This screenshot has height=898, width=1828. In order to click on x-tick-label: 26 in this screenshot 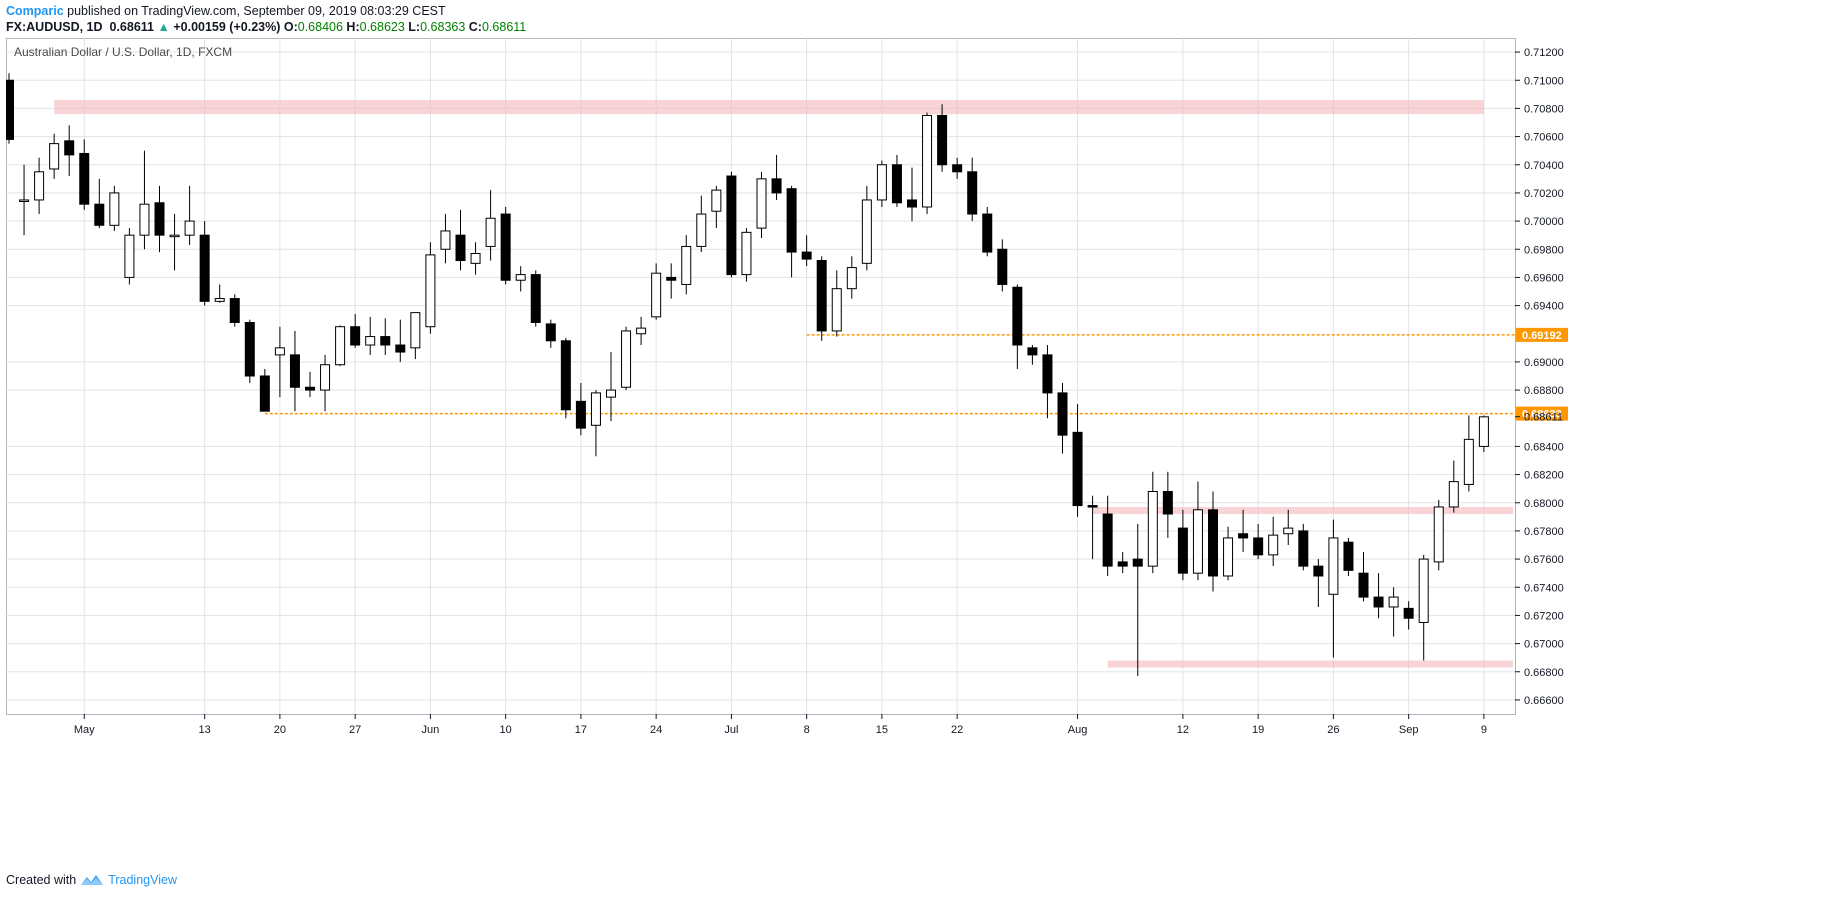, I will do `click(1333, 730)`.